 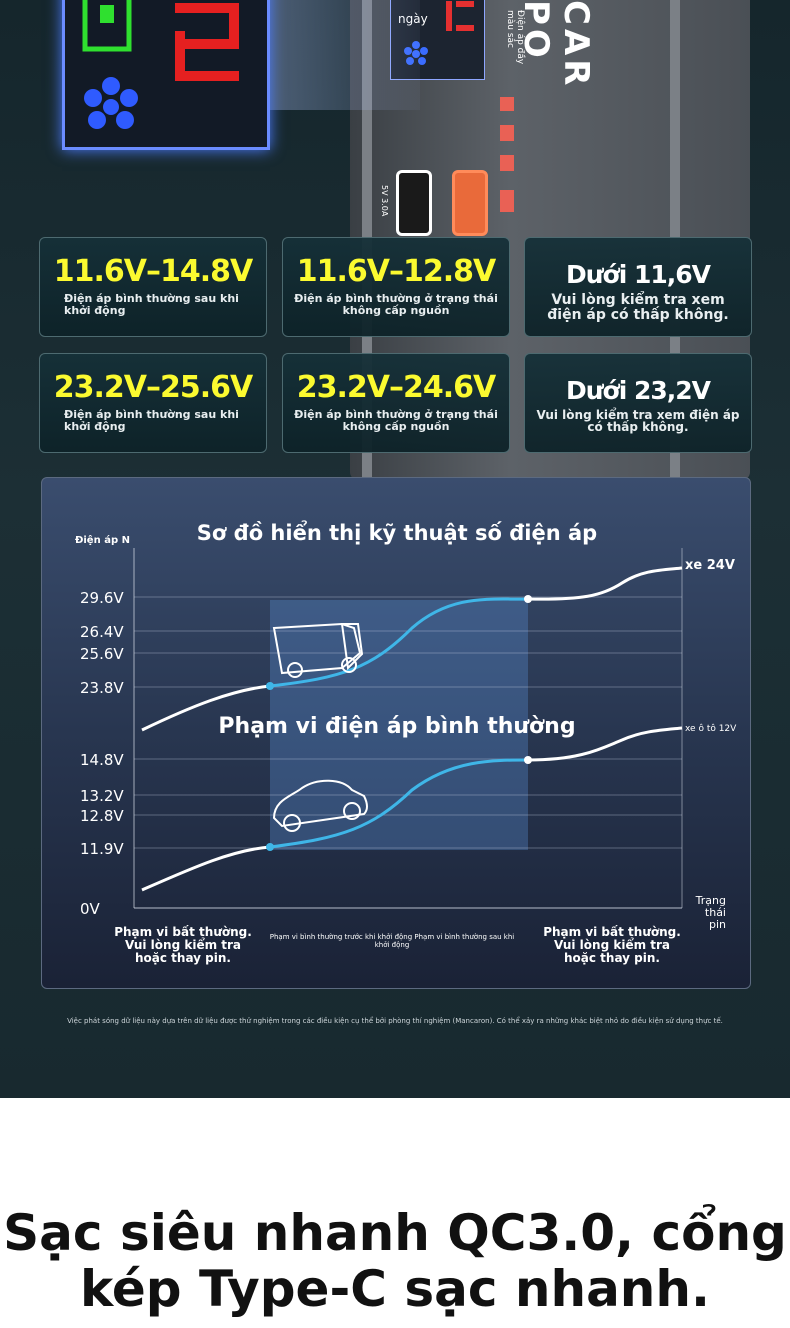 I want to click on series-label-24v: xe 24V, so click(x=710, y=565).